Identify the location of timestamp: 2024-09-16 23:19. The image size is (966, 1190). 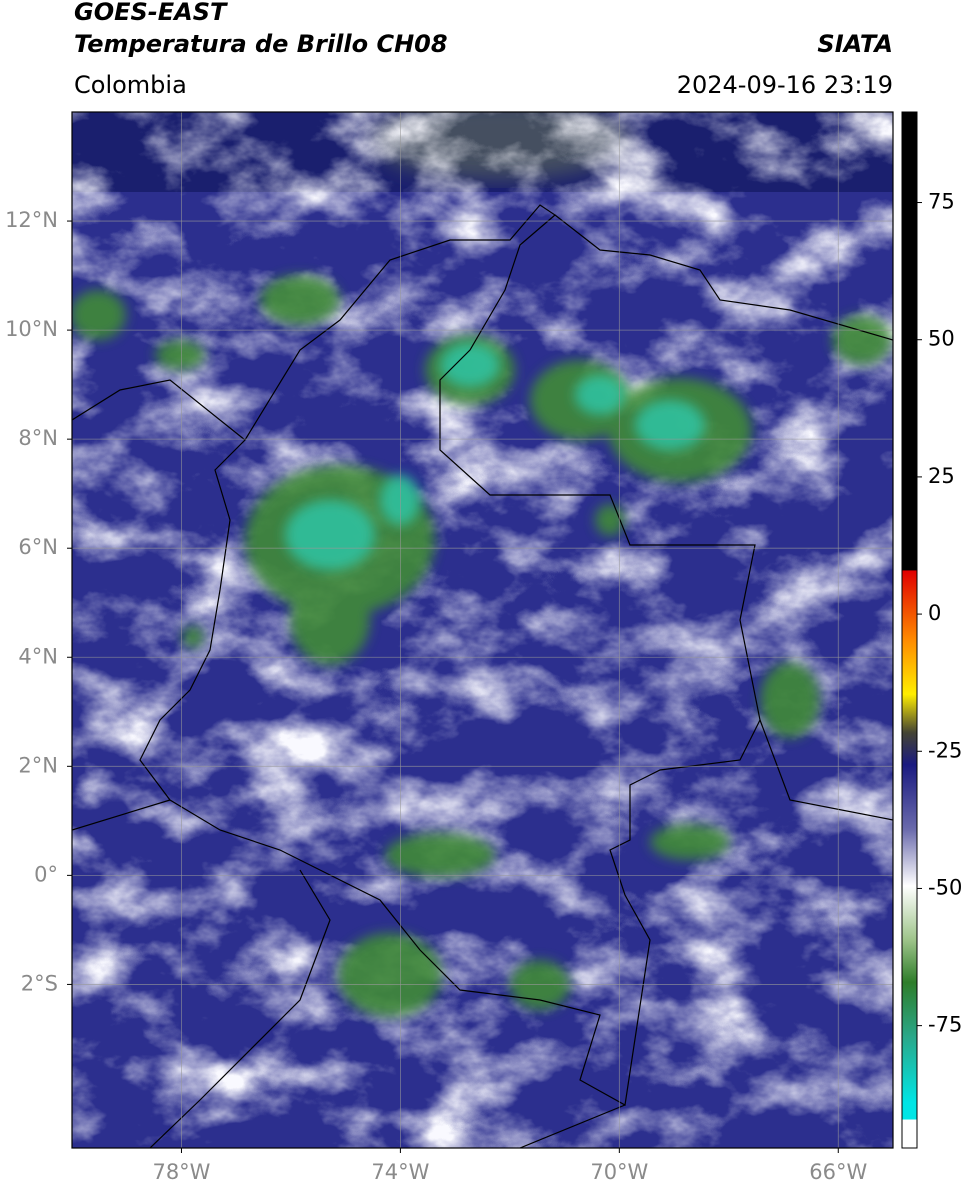
(785, 85).